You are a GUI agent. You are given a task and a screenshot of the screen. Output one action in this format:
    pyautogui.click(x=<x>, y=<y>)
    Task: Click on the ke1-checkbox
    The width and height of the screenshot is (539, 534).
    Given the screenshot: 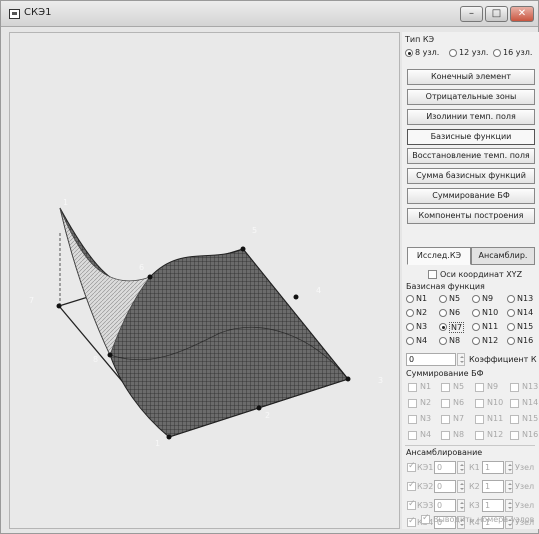 What is the action you would take?
    pyautogui.click(x=411, y=466)
    